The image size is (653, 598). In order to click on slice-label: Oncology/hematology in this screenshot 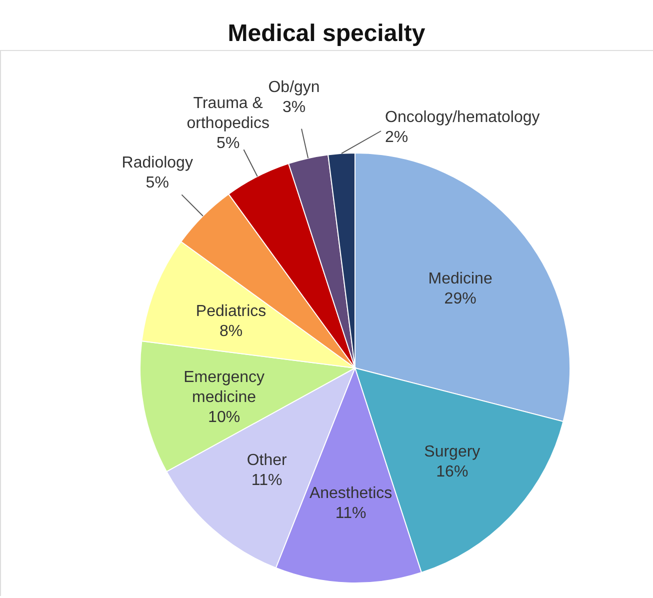, I will do `click(462, 117)`.